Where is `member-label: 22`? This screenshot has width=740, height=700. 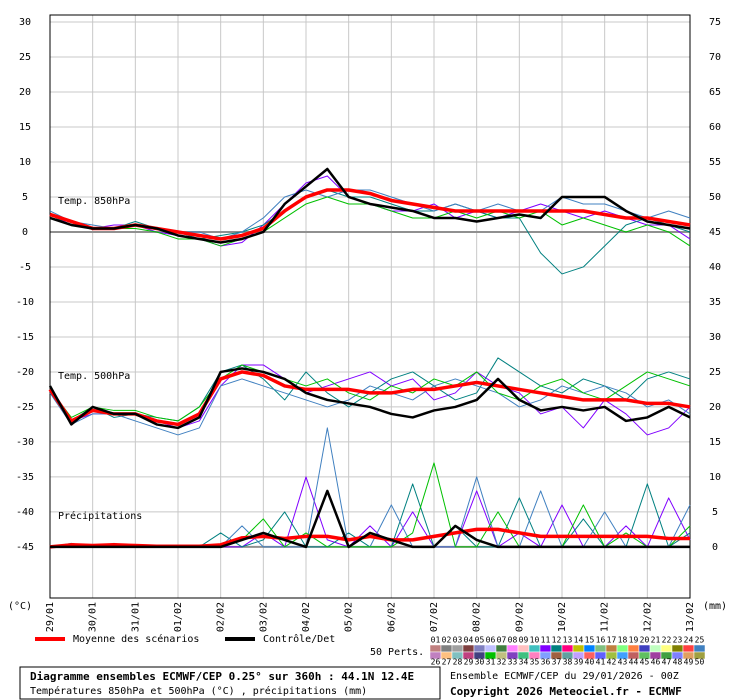
member-label: 22 is located at coordinates (667, 640).